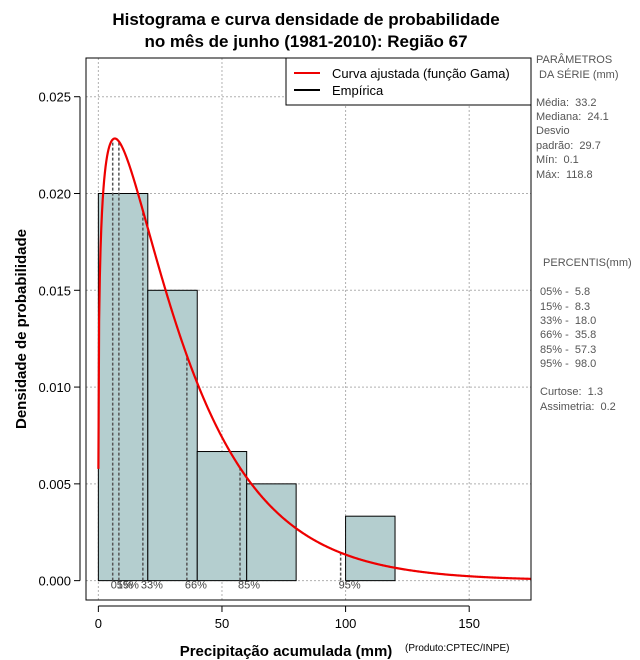  Describe the element at coordinates (566, 103) in the screenshot. I see `param-mean: Média: 33.2` at that location.